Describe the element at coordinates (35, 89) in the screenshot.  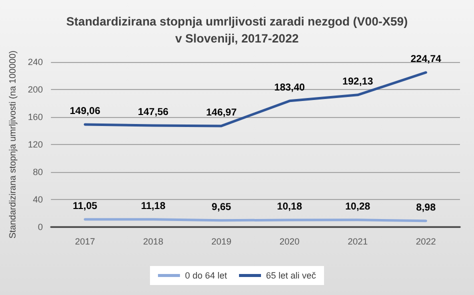
I see `y-tick-label: 200` at that location.